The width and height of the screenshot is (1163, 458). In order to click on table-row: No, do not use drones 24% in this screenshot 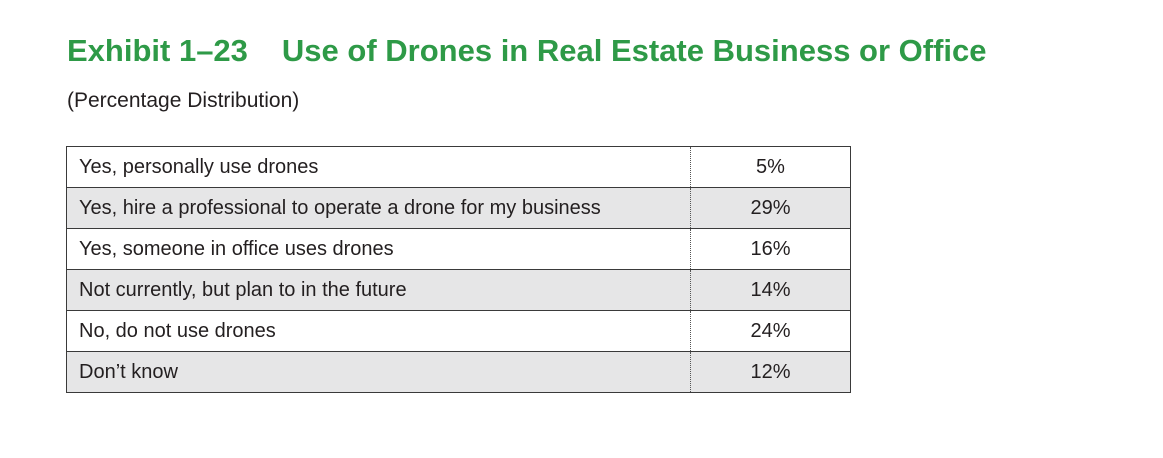, I will do `click(458, 331)`.